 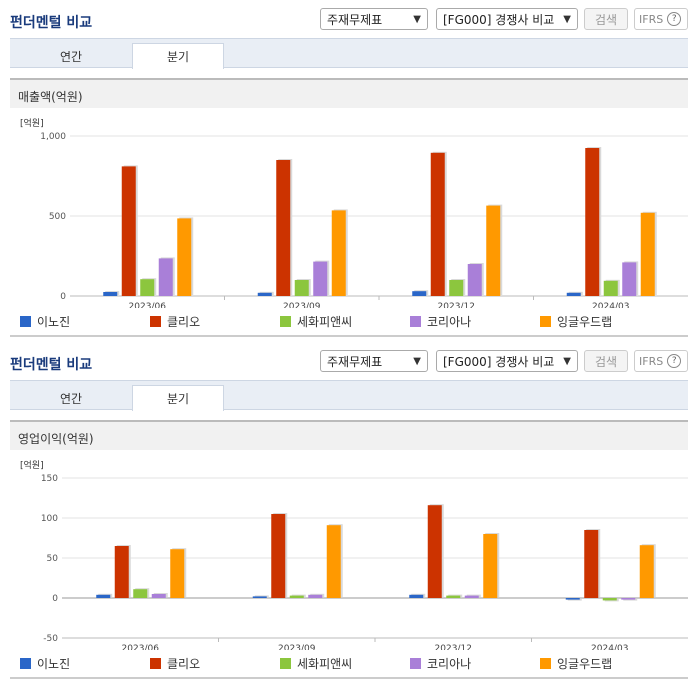 I want to click on bar-이노진-2023/12, so click(x=416, y=596).